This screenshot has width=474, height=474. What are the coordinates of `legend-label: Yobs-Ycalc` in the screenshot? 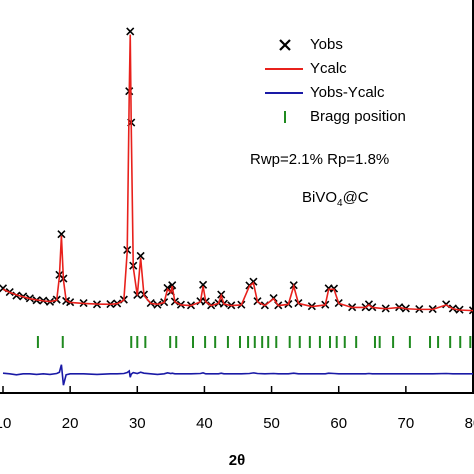 It's located at (347, 92).